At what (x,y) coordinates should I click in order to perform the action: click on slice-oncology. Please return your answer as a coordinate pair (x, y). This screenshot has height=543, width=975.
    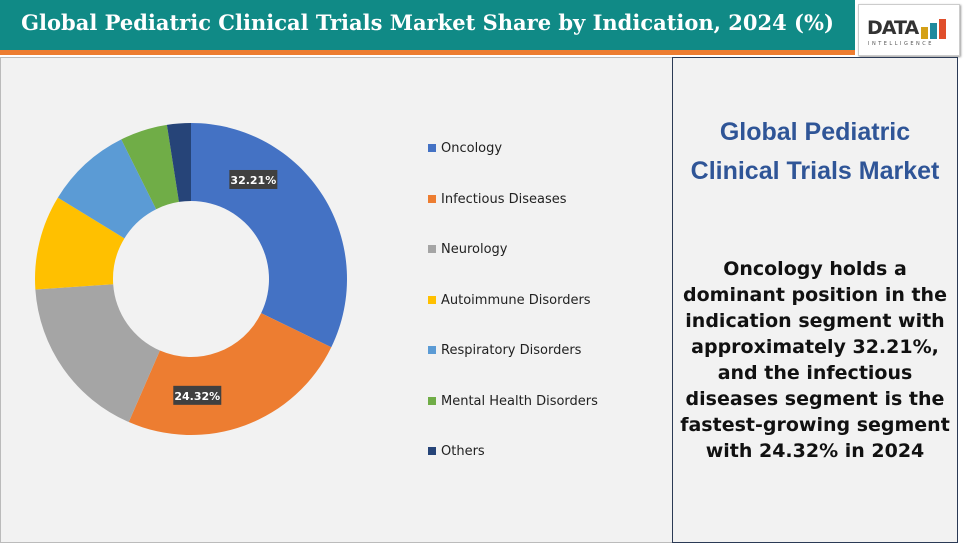
    Looking at the image, I should click on (269, 235).